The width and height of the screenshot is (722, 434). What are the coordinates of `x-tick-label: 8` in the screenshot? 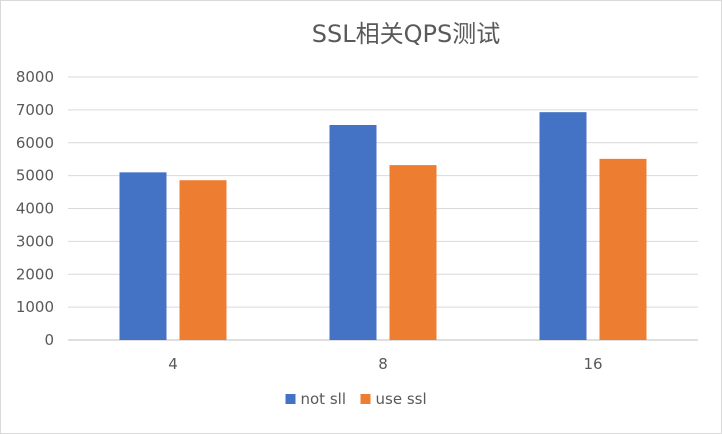 It's located at (383, 364).